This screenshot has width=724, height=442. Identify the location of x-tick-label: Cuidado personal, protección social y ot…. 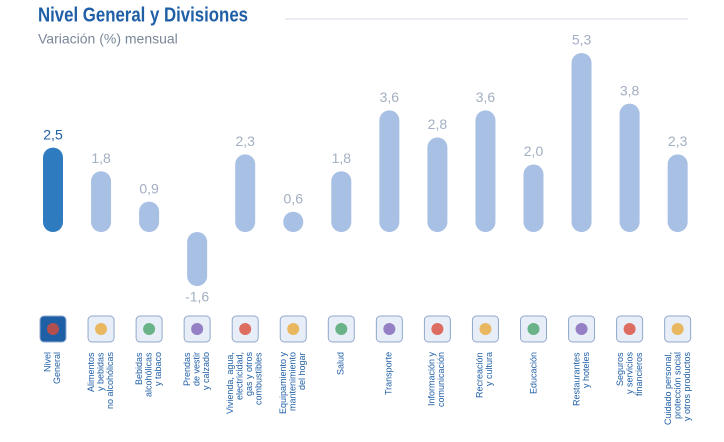
(677, 389).